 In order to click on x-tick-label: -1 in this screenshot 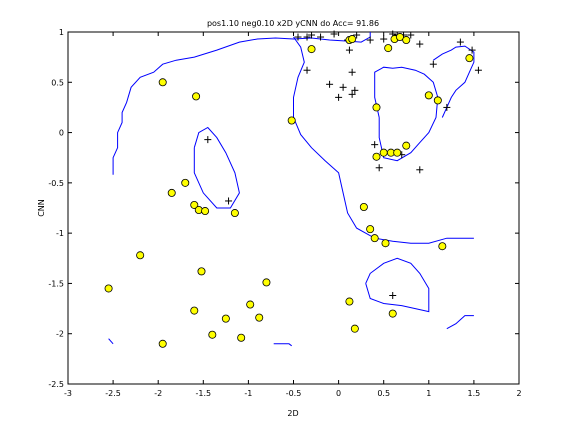, I will do `click(248, 393)`.